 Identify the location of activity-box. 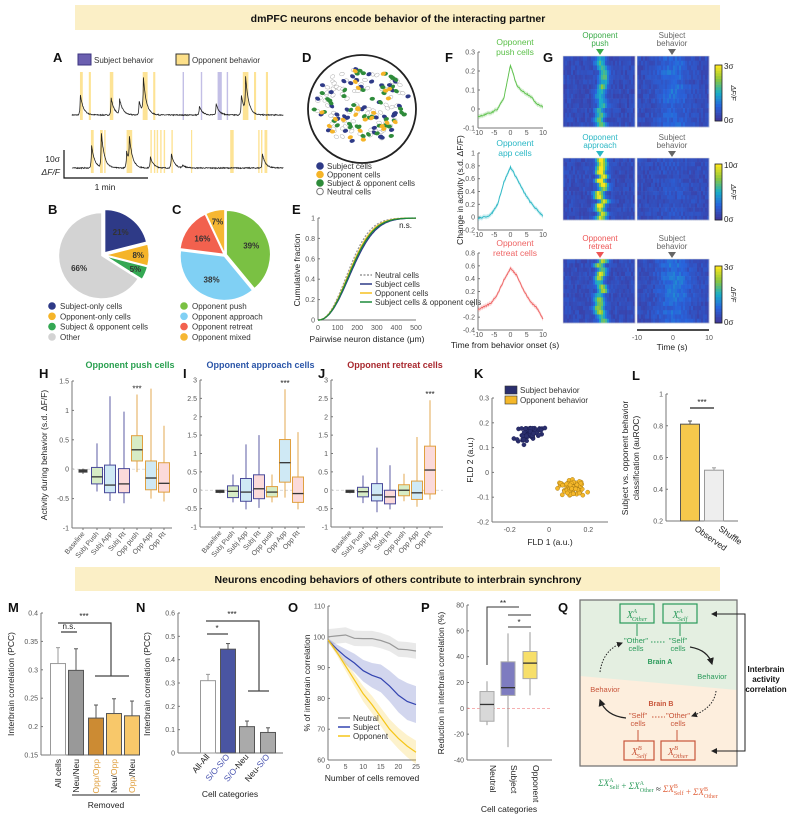
(637, 613).